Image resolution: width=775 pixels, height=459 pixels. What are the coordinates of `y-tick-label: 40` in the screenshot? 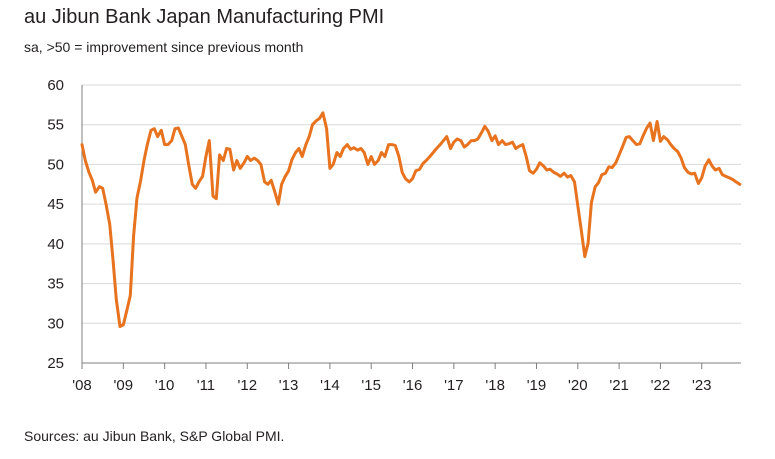 It's located at (55, 244).